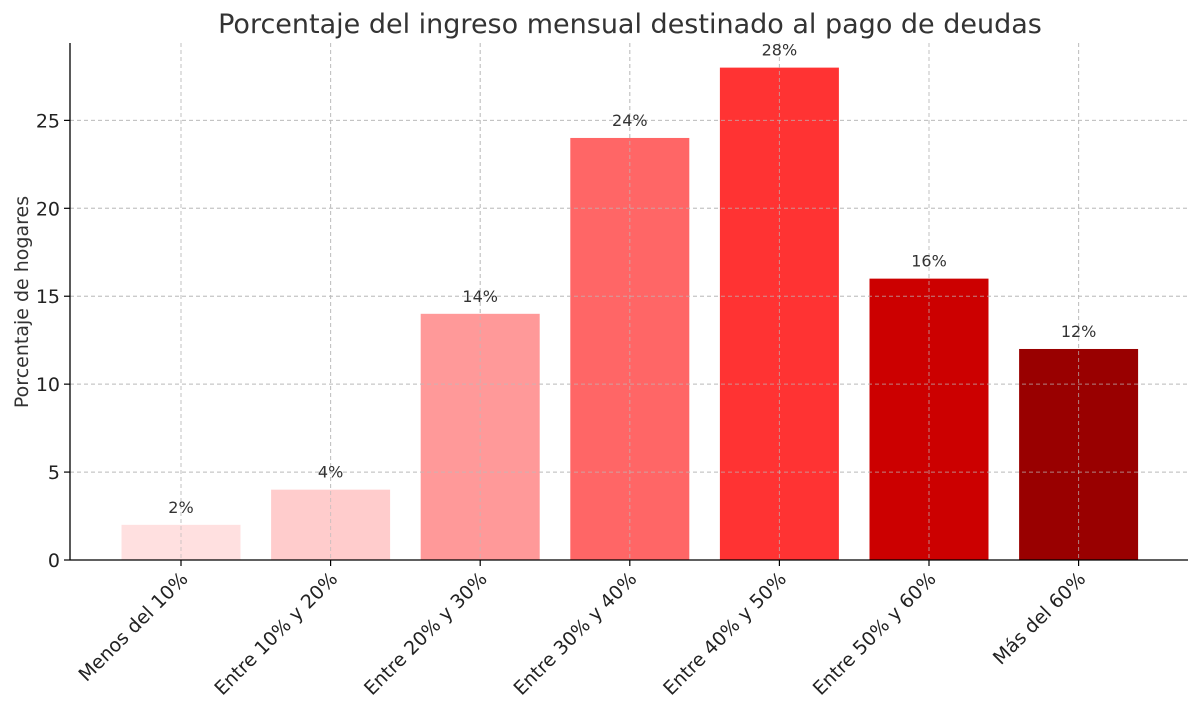 Image resolution: width=1200 pixels, height=716 pixels. Describe the element at coordinates (875, 634) in the screenshot. I see `x-tick-label: Entre 50% y 60%` at that location.